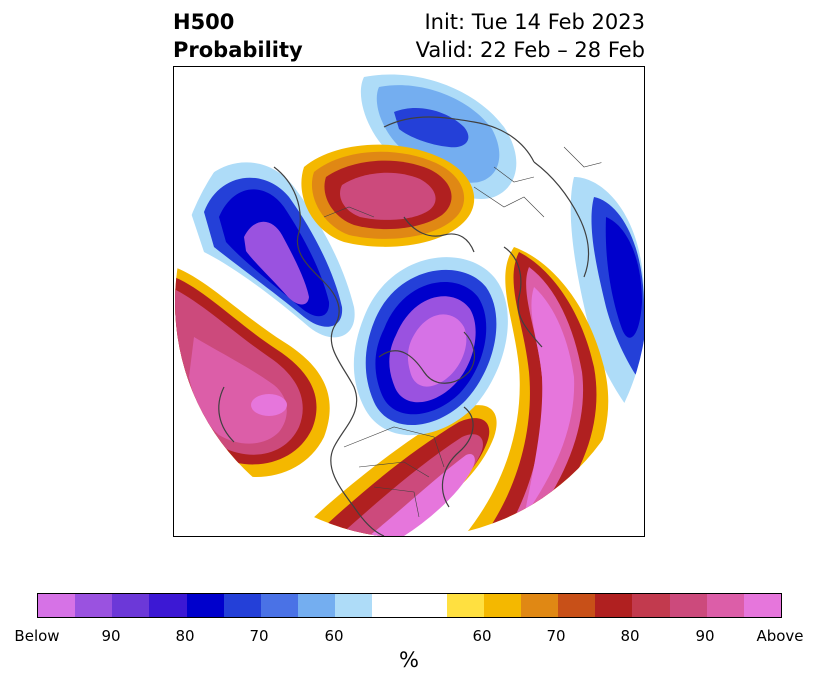  I want to click on colorbar-unit-label: %, so click(409, 660).